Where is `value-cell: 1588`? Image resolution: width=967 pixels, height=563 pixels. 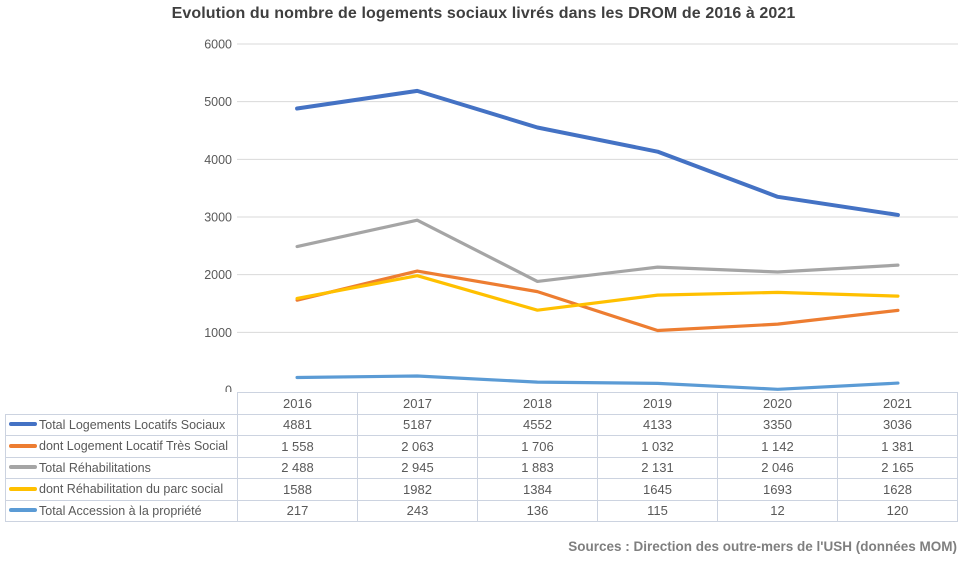
value-cell: 1588 is located at coordinates (297, 489).